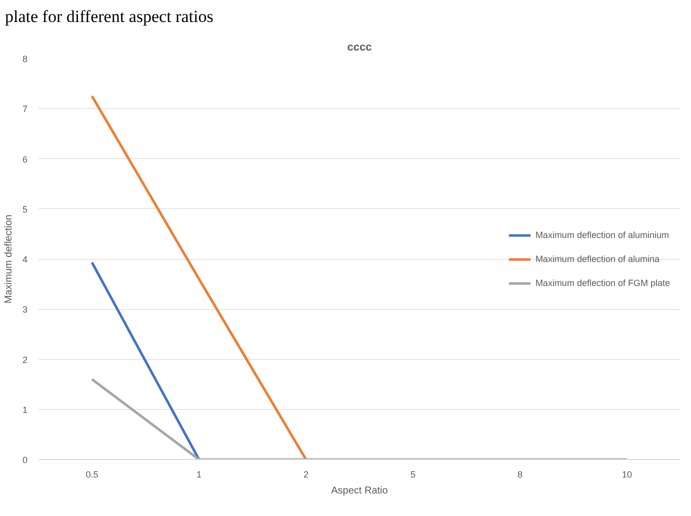  I want to click on x-tick-label: 5, so click(413, 475).